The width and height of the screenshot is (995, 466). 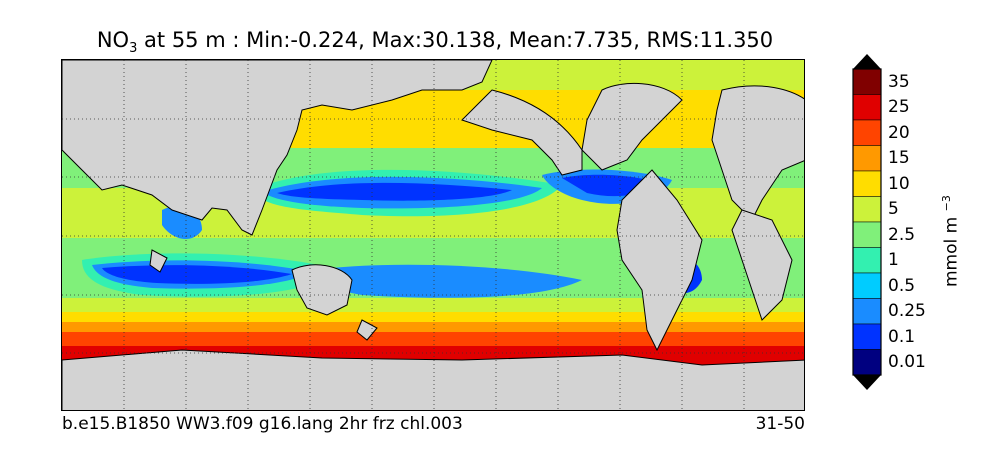 What do you see at coordinates (133, 49) in the screenshot?
I see `title-subscript: 3` at bounding box center [133, 49].